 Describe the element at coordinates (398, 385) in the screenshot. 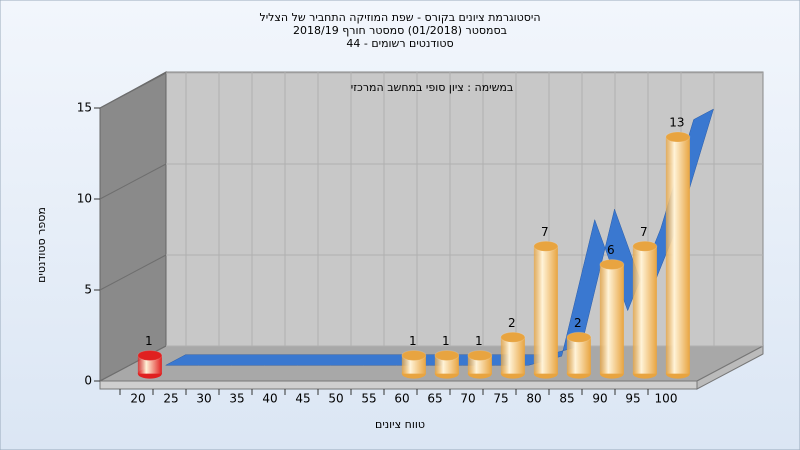

I see `floor-edge` at that location.